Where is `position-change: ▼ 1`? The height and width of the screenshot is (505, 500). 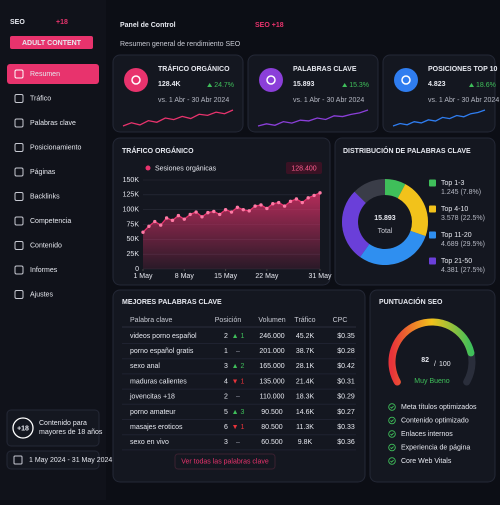
position-change: ▼ 1 is located at coordinates (238, 381).